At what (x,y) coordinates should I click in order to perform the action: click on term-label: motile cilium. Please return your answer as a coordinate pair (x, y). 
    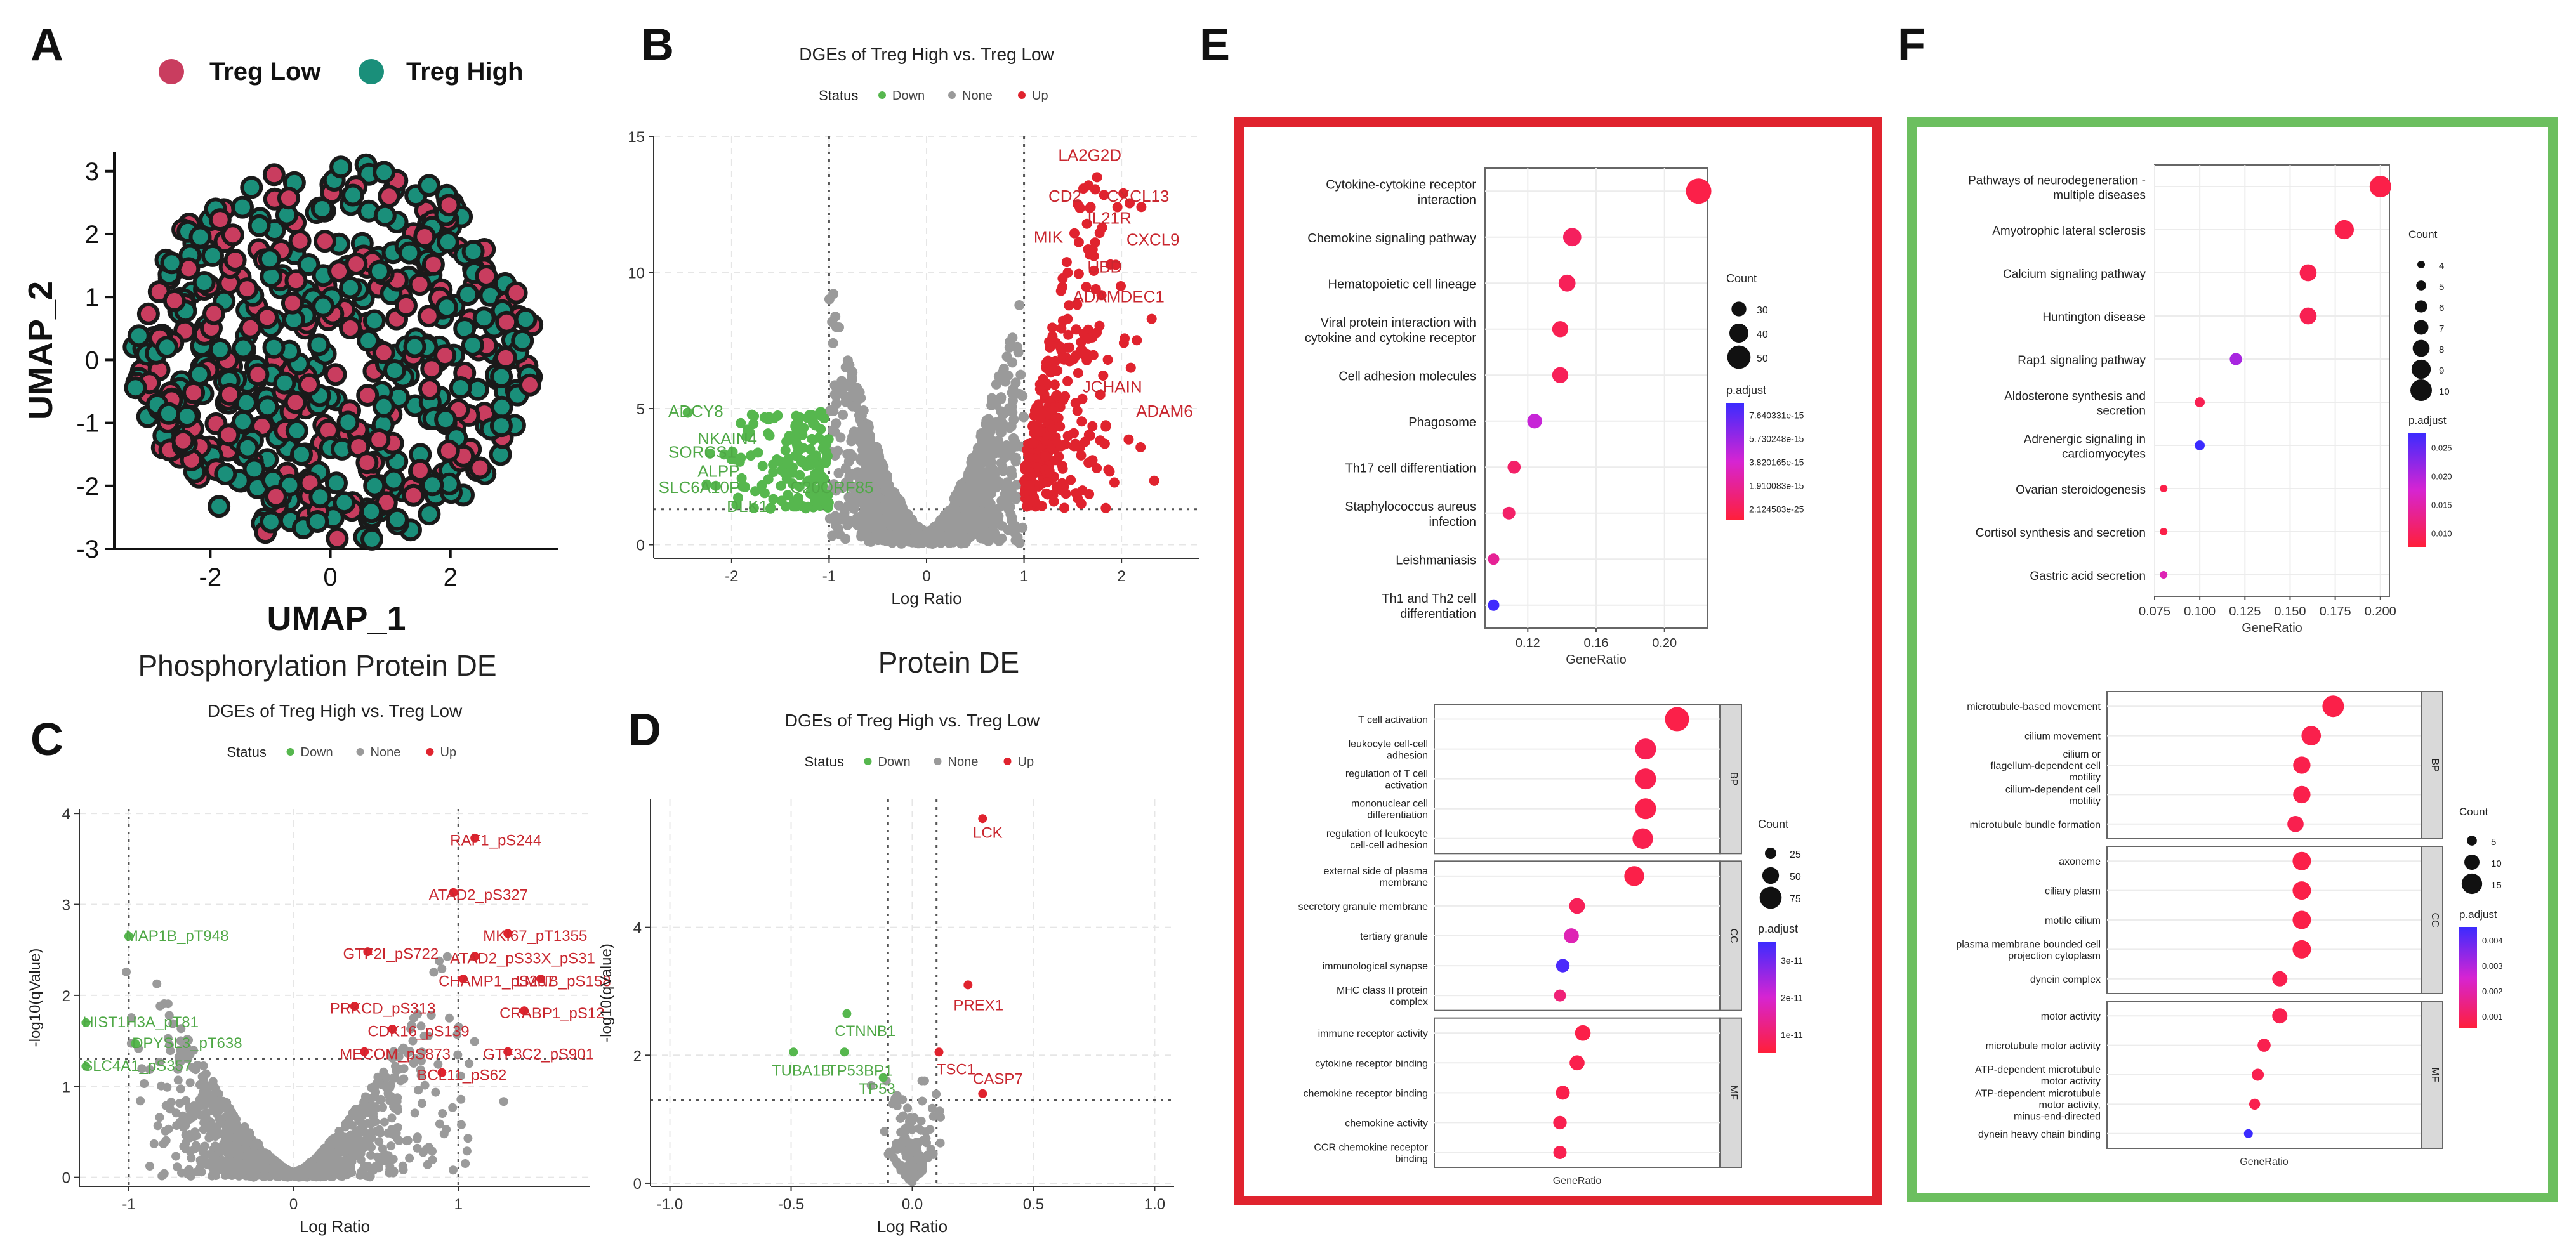
    Looking at the image, I should click on (2073, 920).